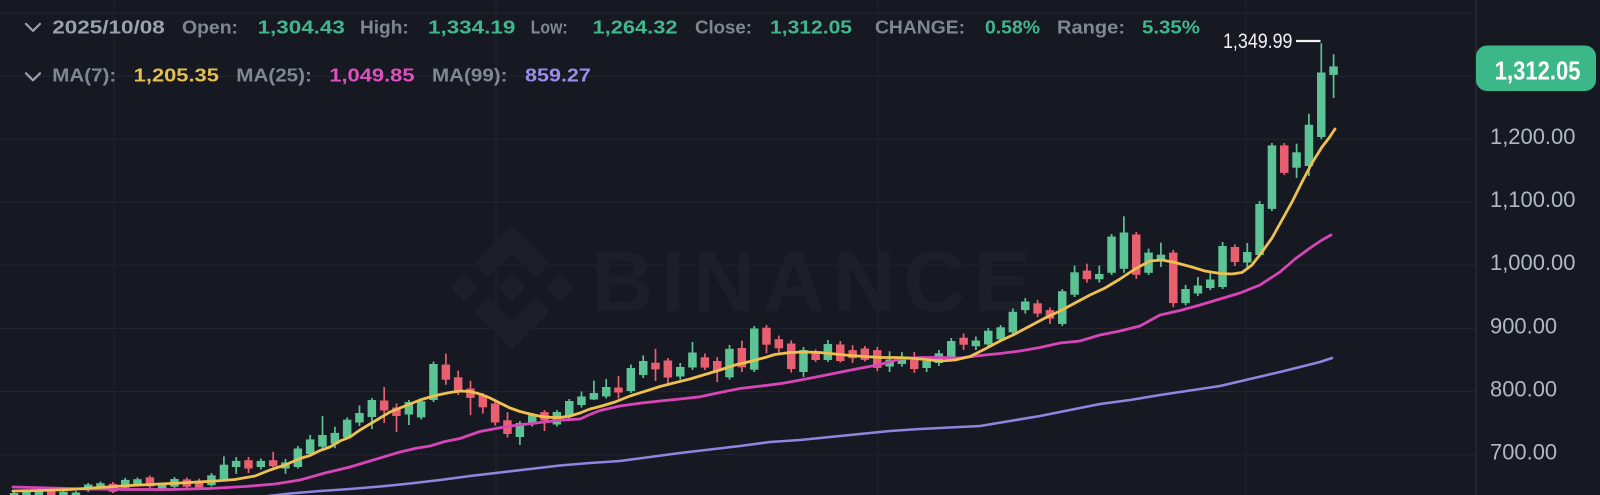  Describe the element at coordinates (1258, 41) in the screenshot. I see `svg-text: 1,349.99` at that location.